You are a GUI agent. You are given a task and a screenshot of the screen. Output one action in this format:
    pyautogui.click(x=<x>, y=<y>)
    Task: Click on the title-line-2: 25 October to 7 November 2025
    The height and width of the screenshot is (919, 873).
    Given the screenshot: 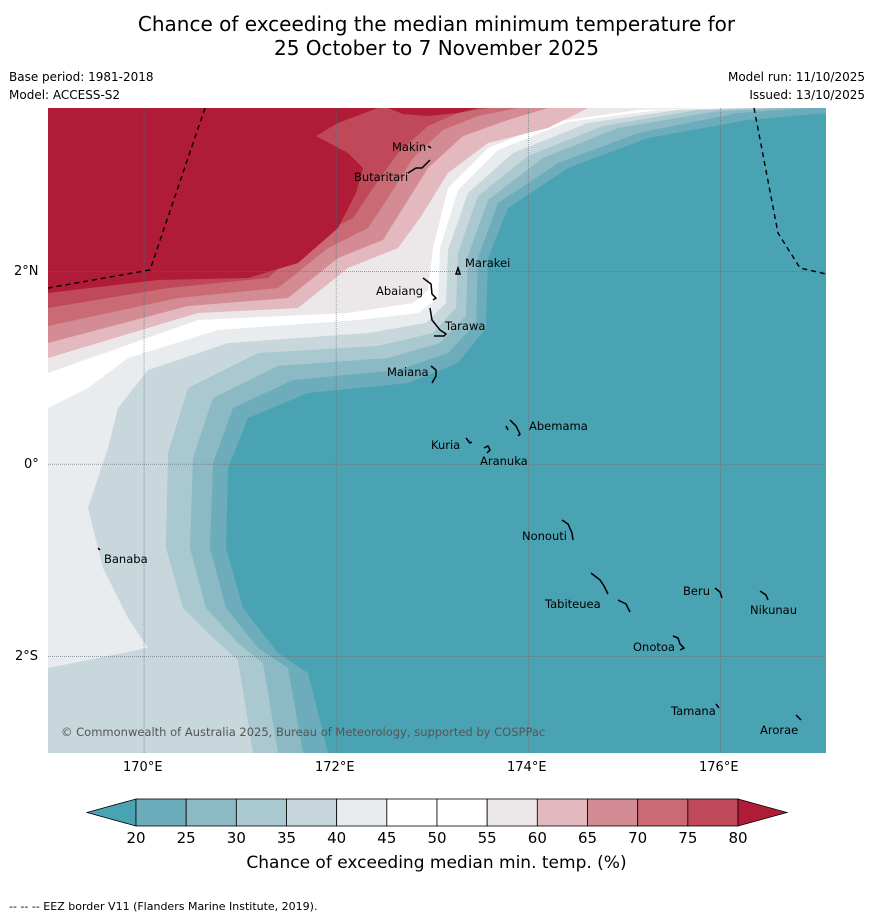 What is the action you would take?
    pyautogui.click(x=436, y=48)
    